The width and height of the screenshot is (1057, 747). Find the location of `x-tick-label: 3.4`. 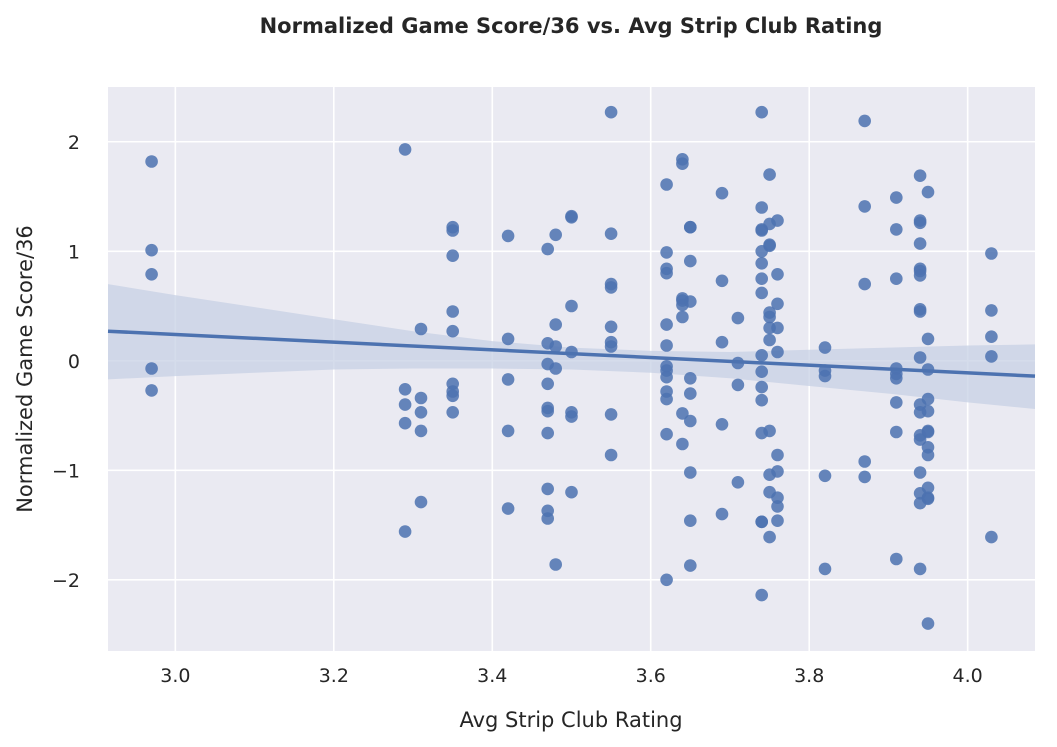

x-tick-label: 3.4 is located at coordinates (492, 676).